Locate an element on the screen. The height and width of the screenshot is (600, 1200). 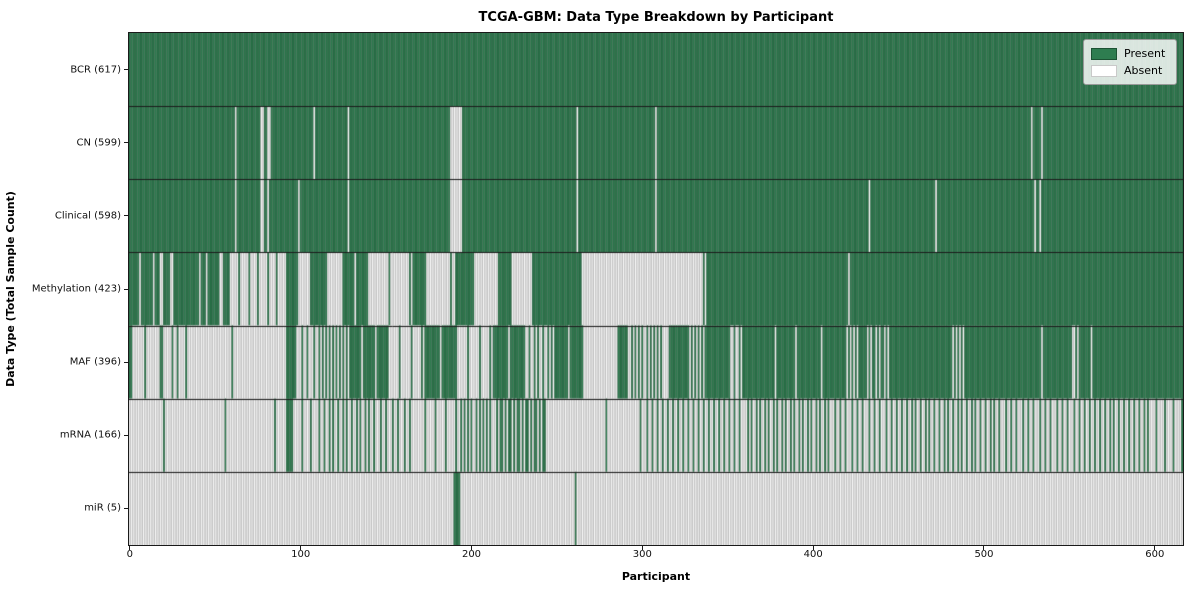
x-tick-label: 600 is located at coordinates (1155, 554).